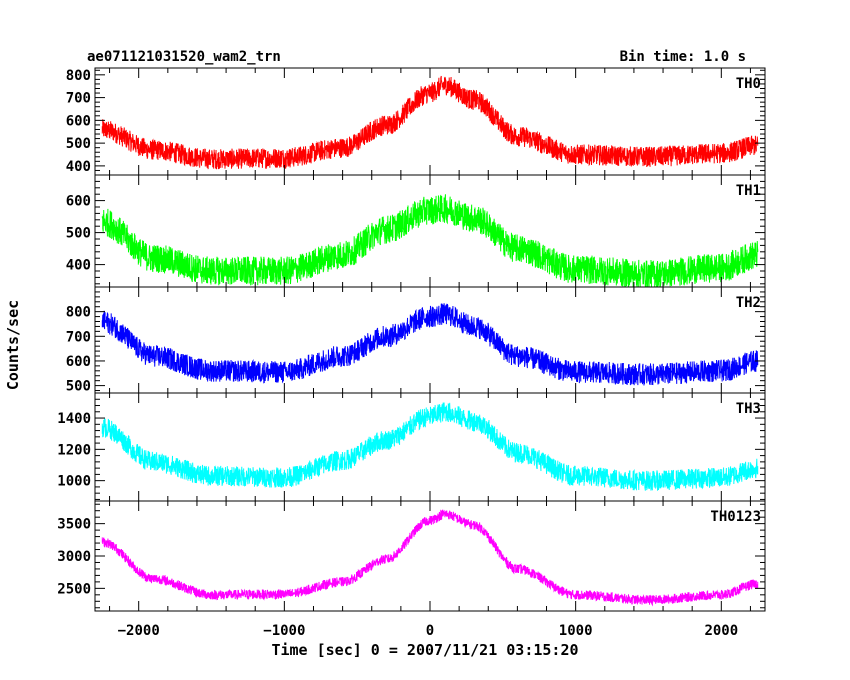 The width and height of the screenshot is (850, 680). What do you see at coordinates (721, 631) in the screenshot?
I see `x-tick-label: 2000` at bounding box center [721, 631].